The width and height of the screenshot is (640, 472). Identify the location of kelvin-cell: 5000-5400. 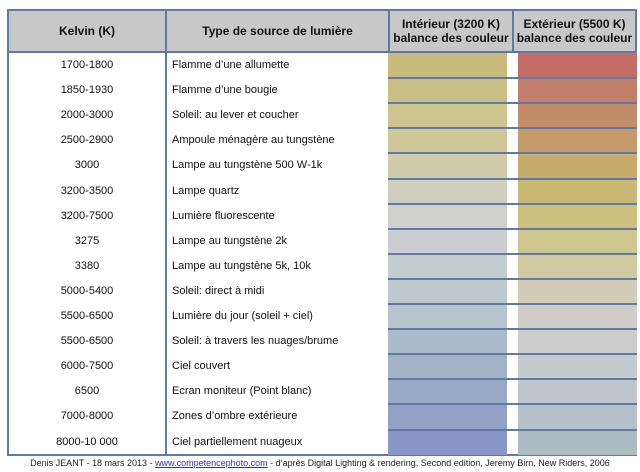
(87, 290).